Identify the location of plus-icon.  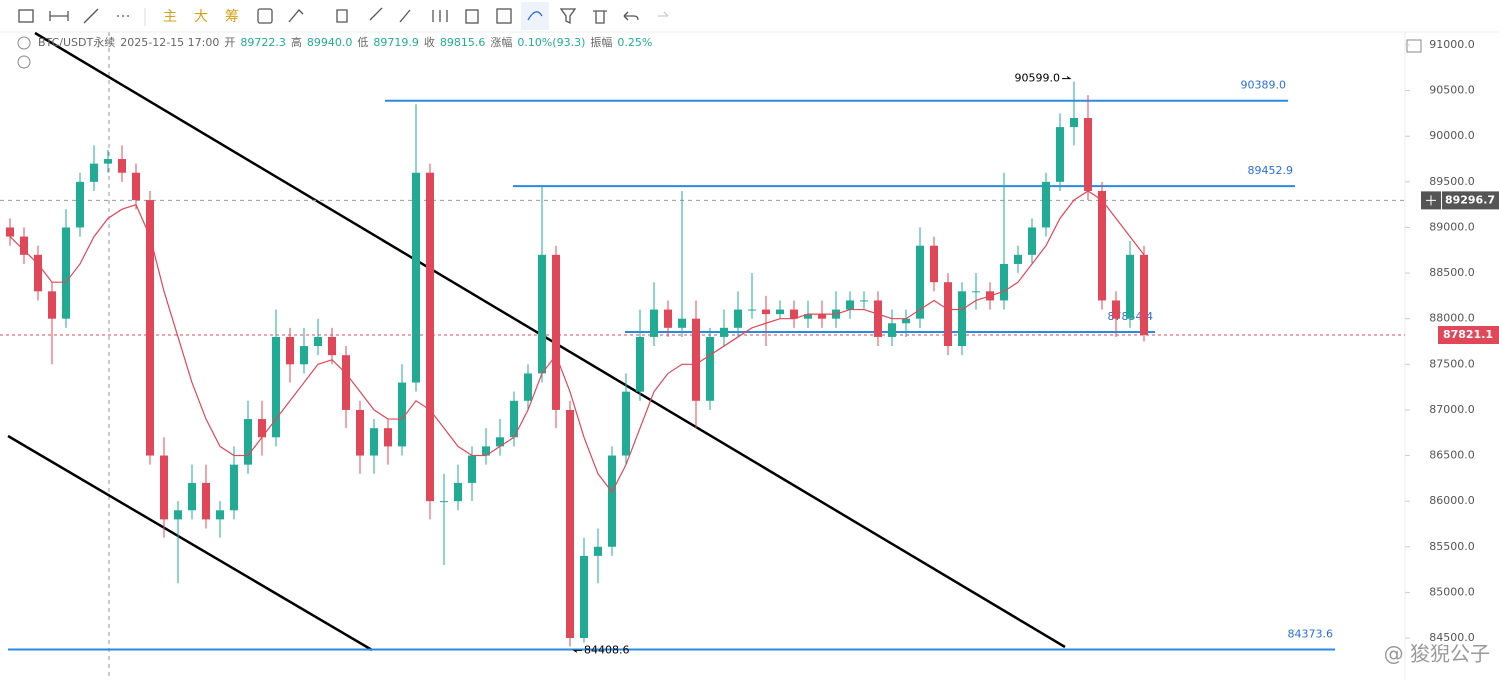
(1431, 200).